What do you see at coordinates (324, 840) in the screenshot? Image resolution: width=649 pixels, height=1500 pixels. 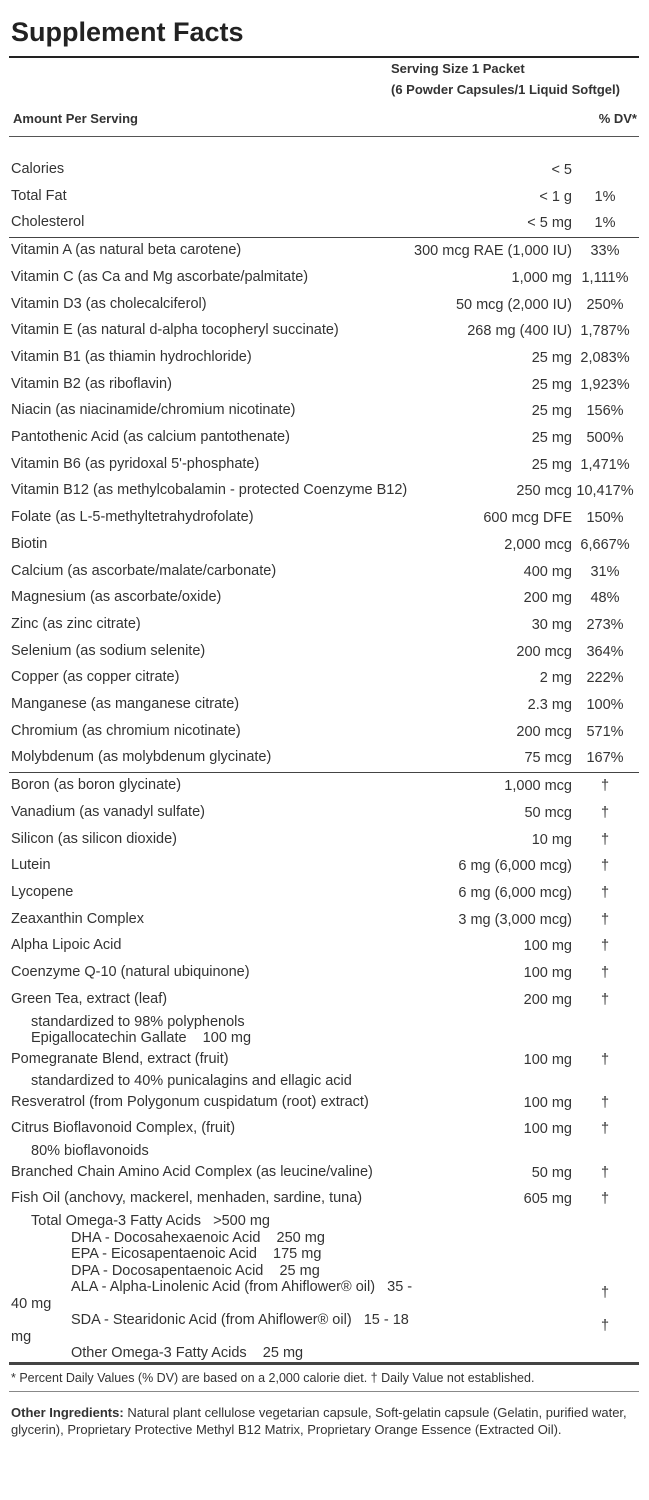 I see `nutrient-row: Silicon (as silicon dioxide) 10 mg †` at bounding box center [324, 840].